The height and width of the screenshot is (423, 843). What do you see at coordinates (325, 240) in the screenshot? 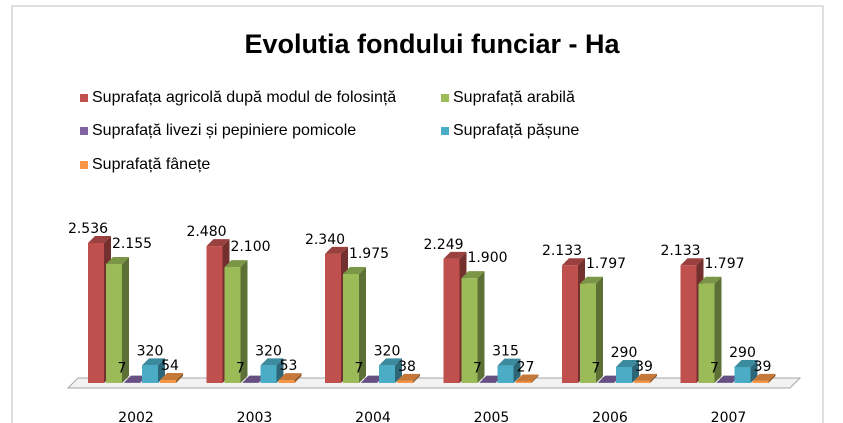
I see `data-label: 2.340` at bounding box center [325, 240].